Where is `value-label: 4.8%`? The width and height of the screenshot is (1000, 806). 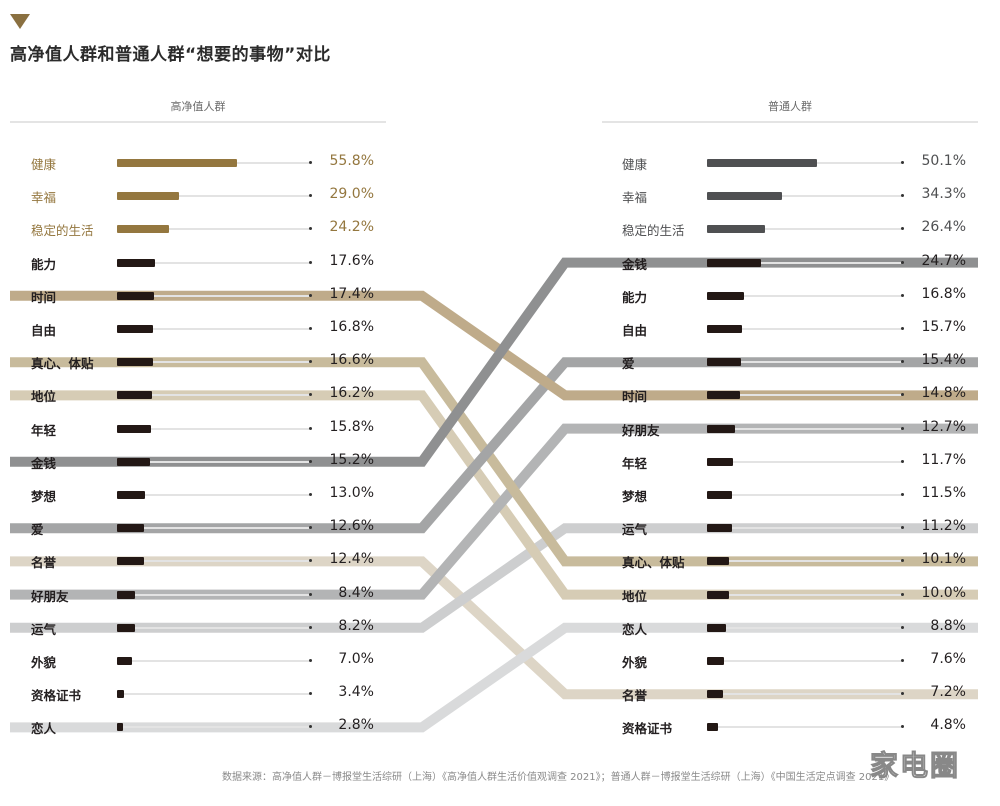
value-label: 4.8% is located at coordinates (948, 725).